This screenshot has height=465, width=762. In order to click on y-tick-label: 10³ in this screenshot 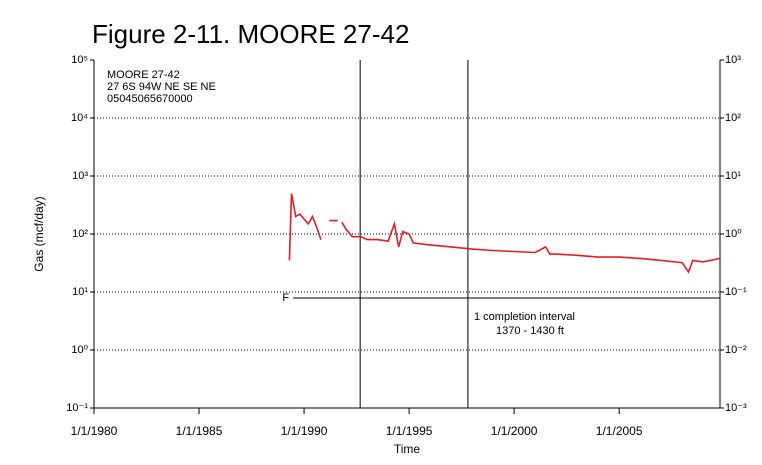, I will do `click(80, 176)`.